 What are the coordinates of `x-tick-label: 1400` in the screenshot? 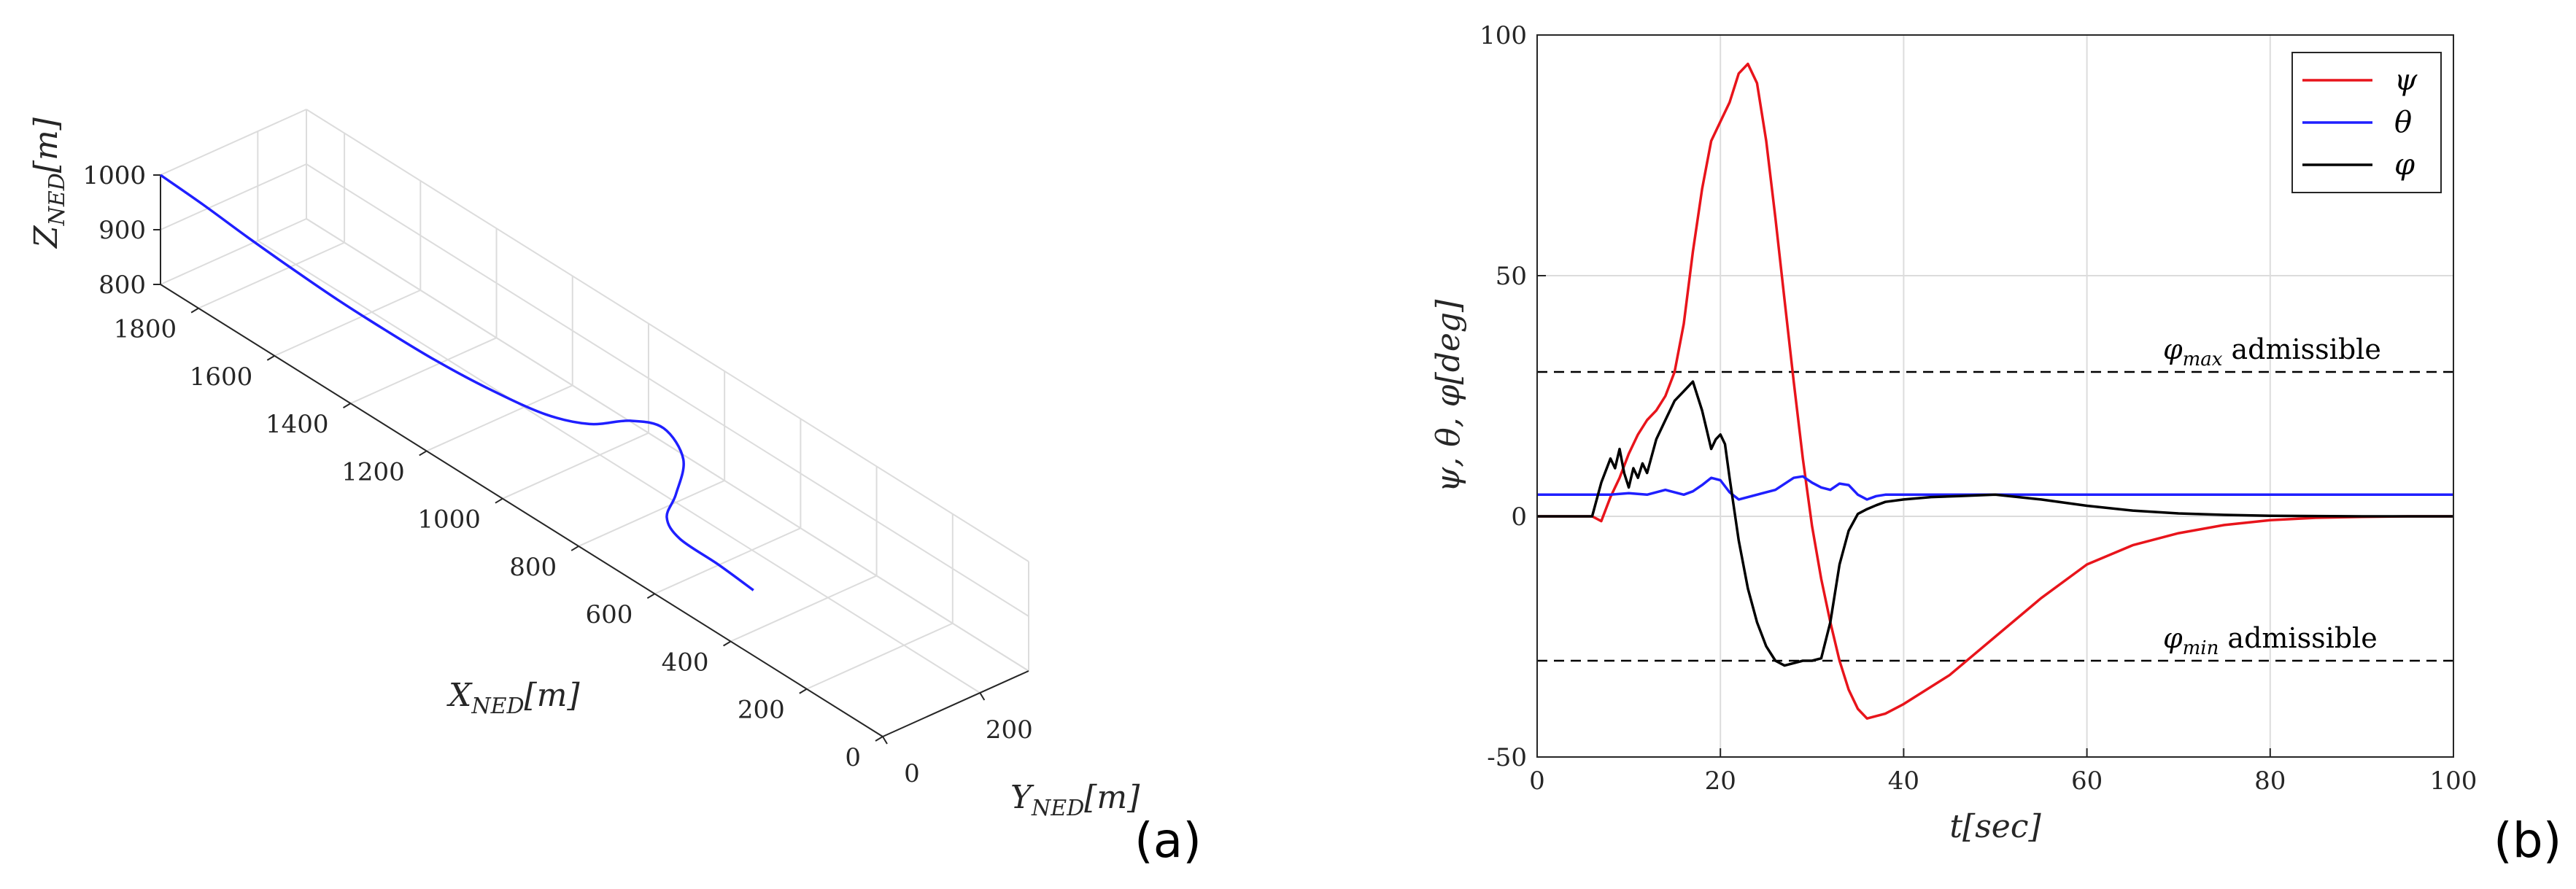 It's located at (297, 424).